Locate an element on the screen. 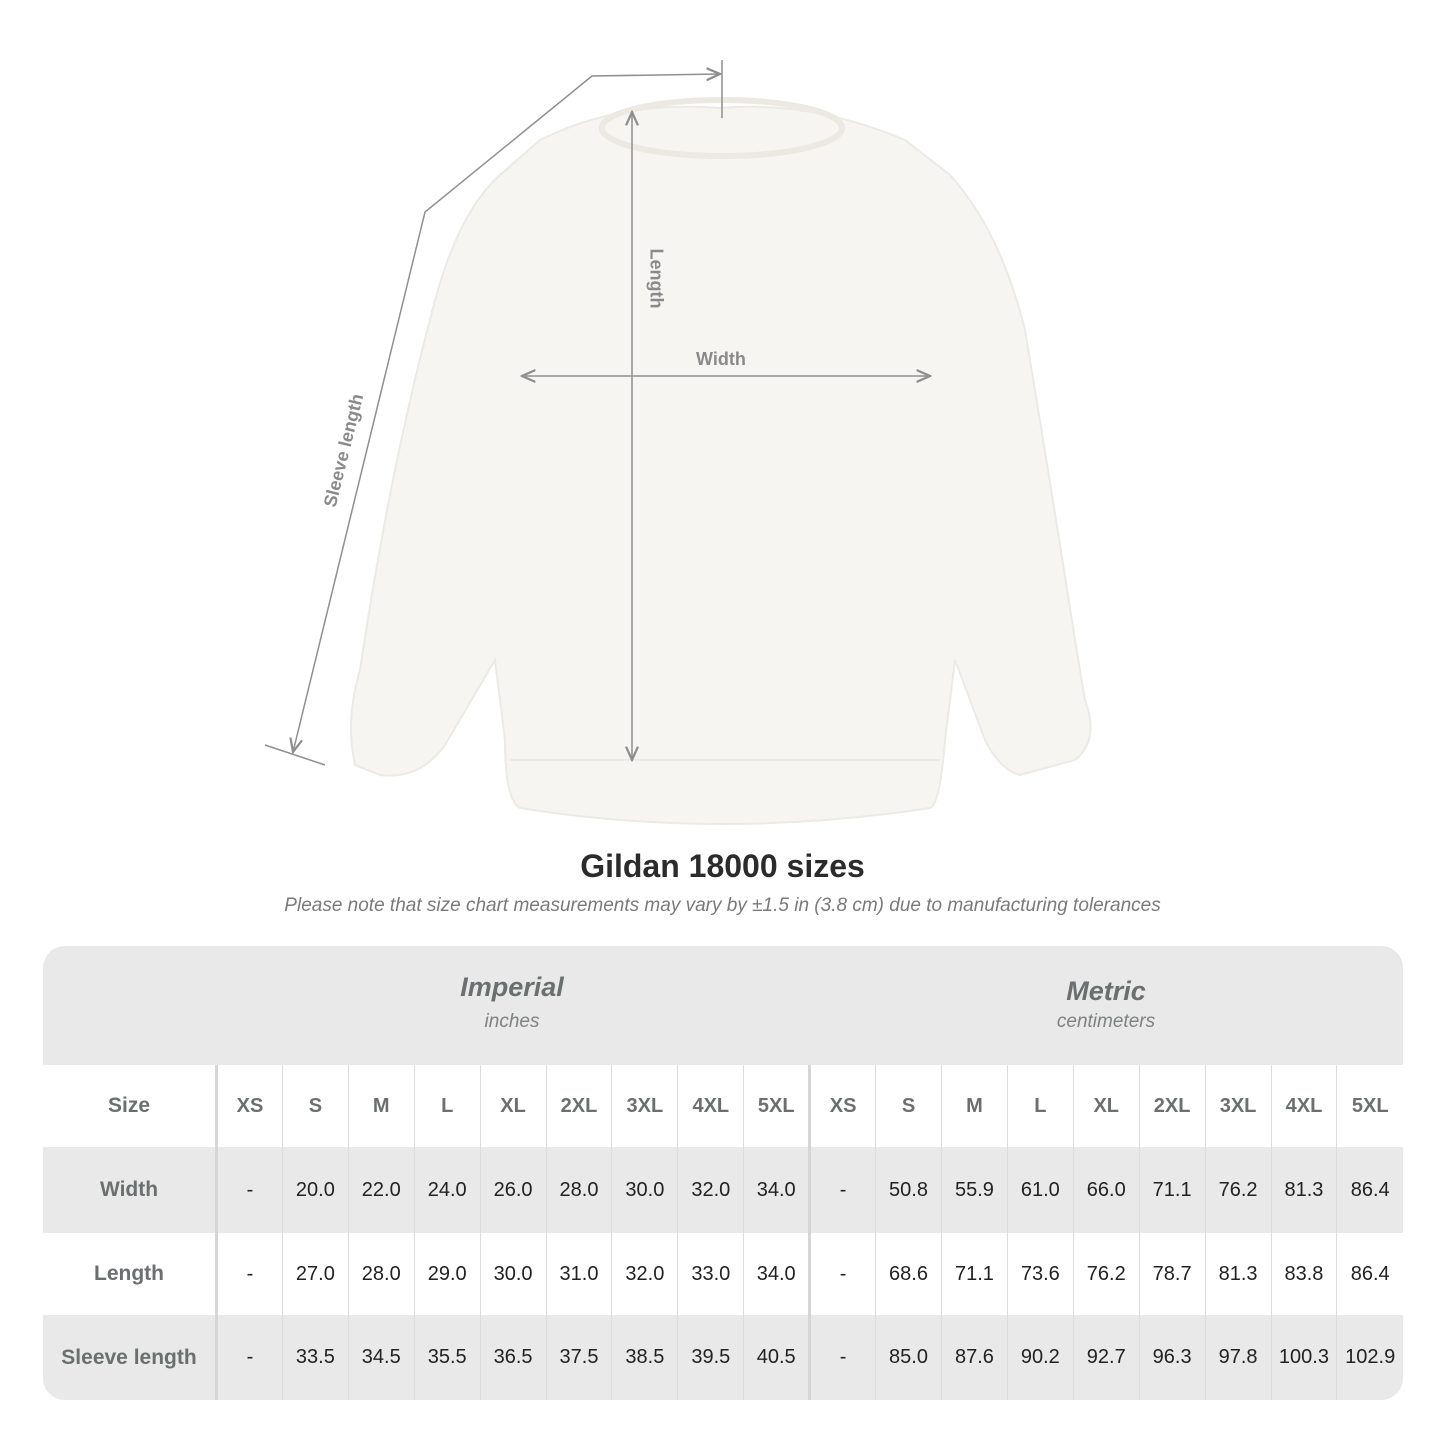  metric-size-m: M is located at coordinates (974, 1106).